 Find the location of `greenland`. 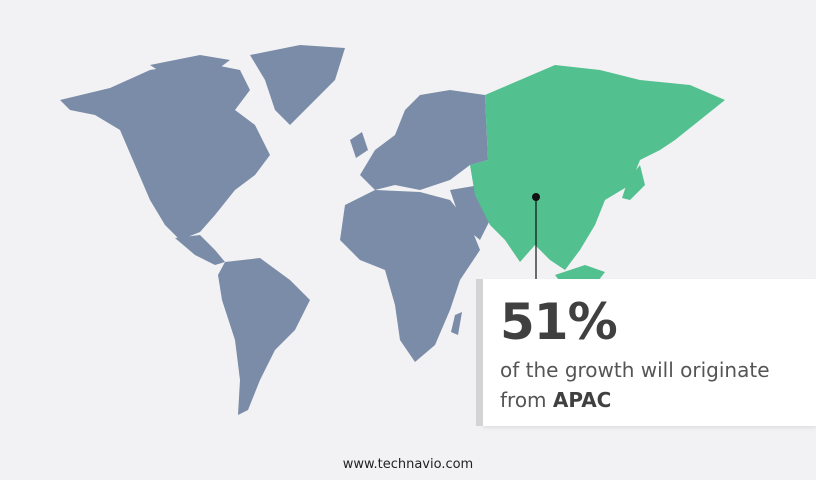

greenland is located at coordinates (297, 85).